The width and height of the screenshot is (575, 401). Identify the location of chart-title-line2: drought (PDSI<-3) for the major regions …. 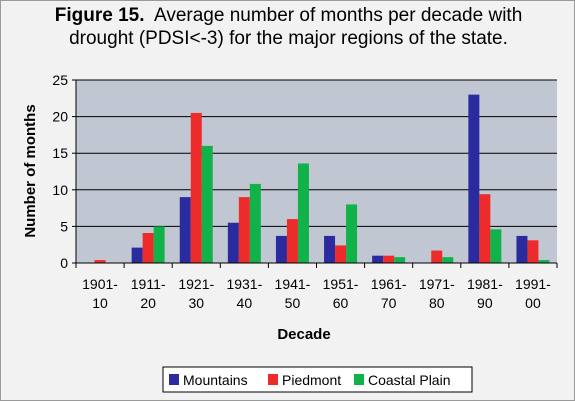
(288, 38).